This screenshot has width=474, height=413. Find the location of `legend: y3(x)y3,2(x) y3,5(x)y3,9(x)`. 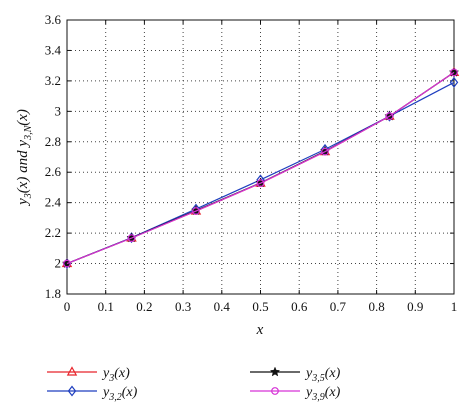

legend: y3(x)y3,2(x) y3,5(x)y3,9(x) is located at coordinates (194, 384).